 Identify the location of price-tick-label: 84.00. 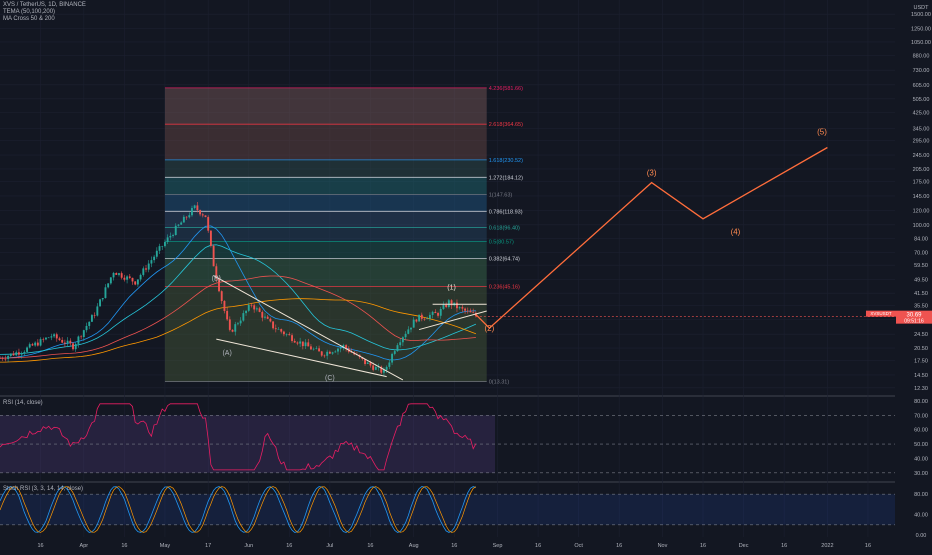
(921, 239).